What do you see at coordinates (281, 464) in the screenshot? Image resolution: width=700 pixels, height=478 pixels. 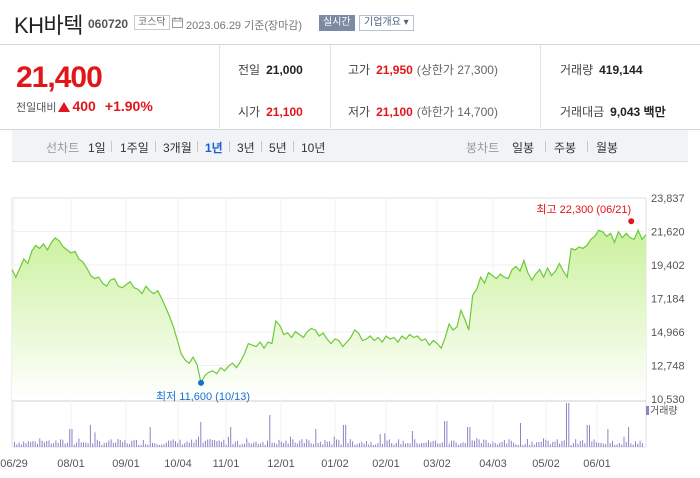 I see `x-tick-label: 12/01` at bounding box center [281, 464].